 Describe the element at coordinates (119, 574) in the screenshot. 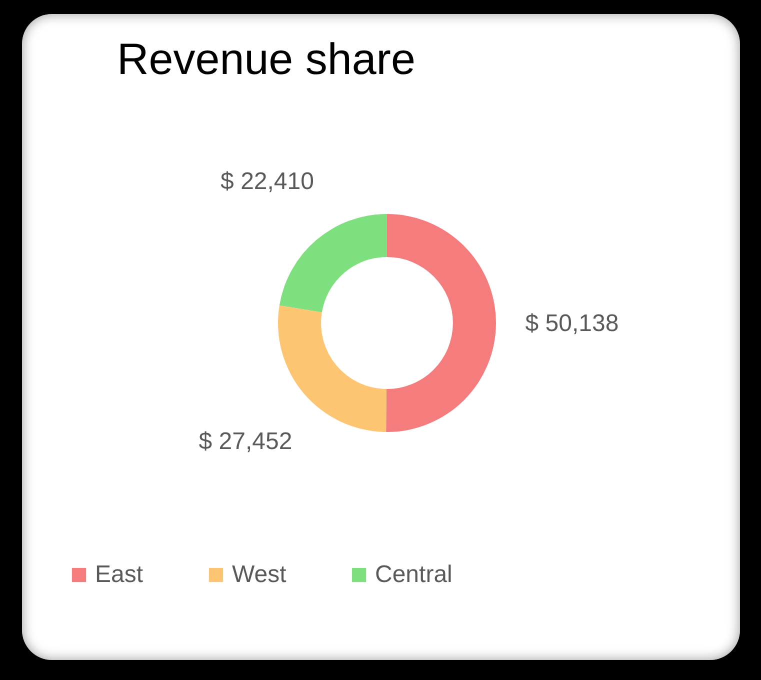

I see `legend-label: East` at that location.